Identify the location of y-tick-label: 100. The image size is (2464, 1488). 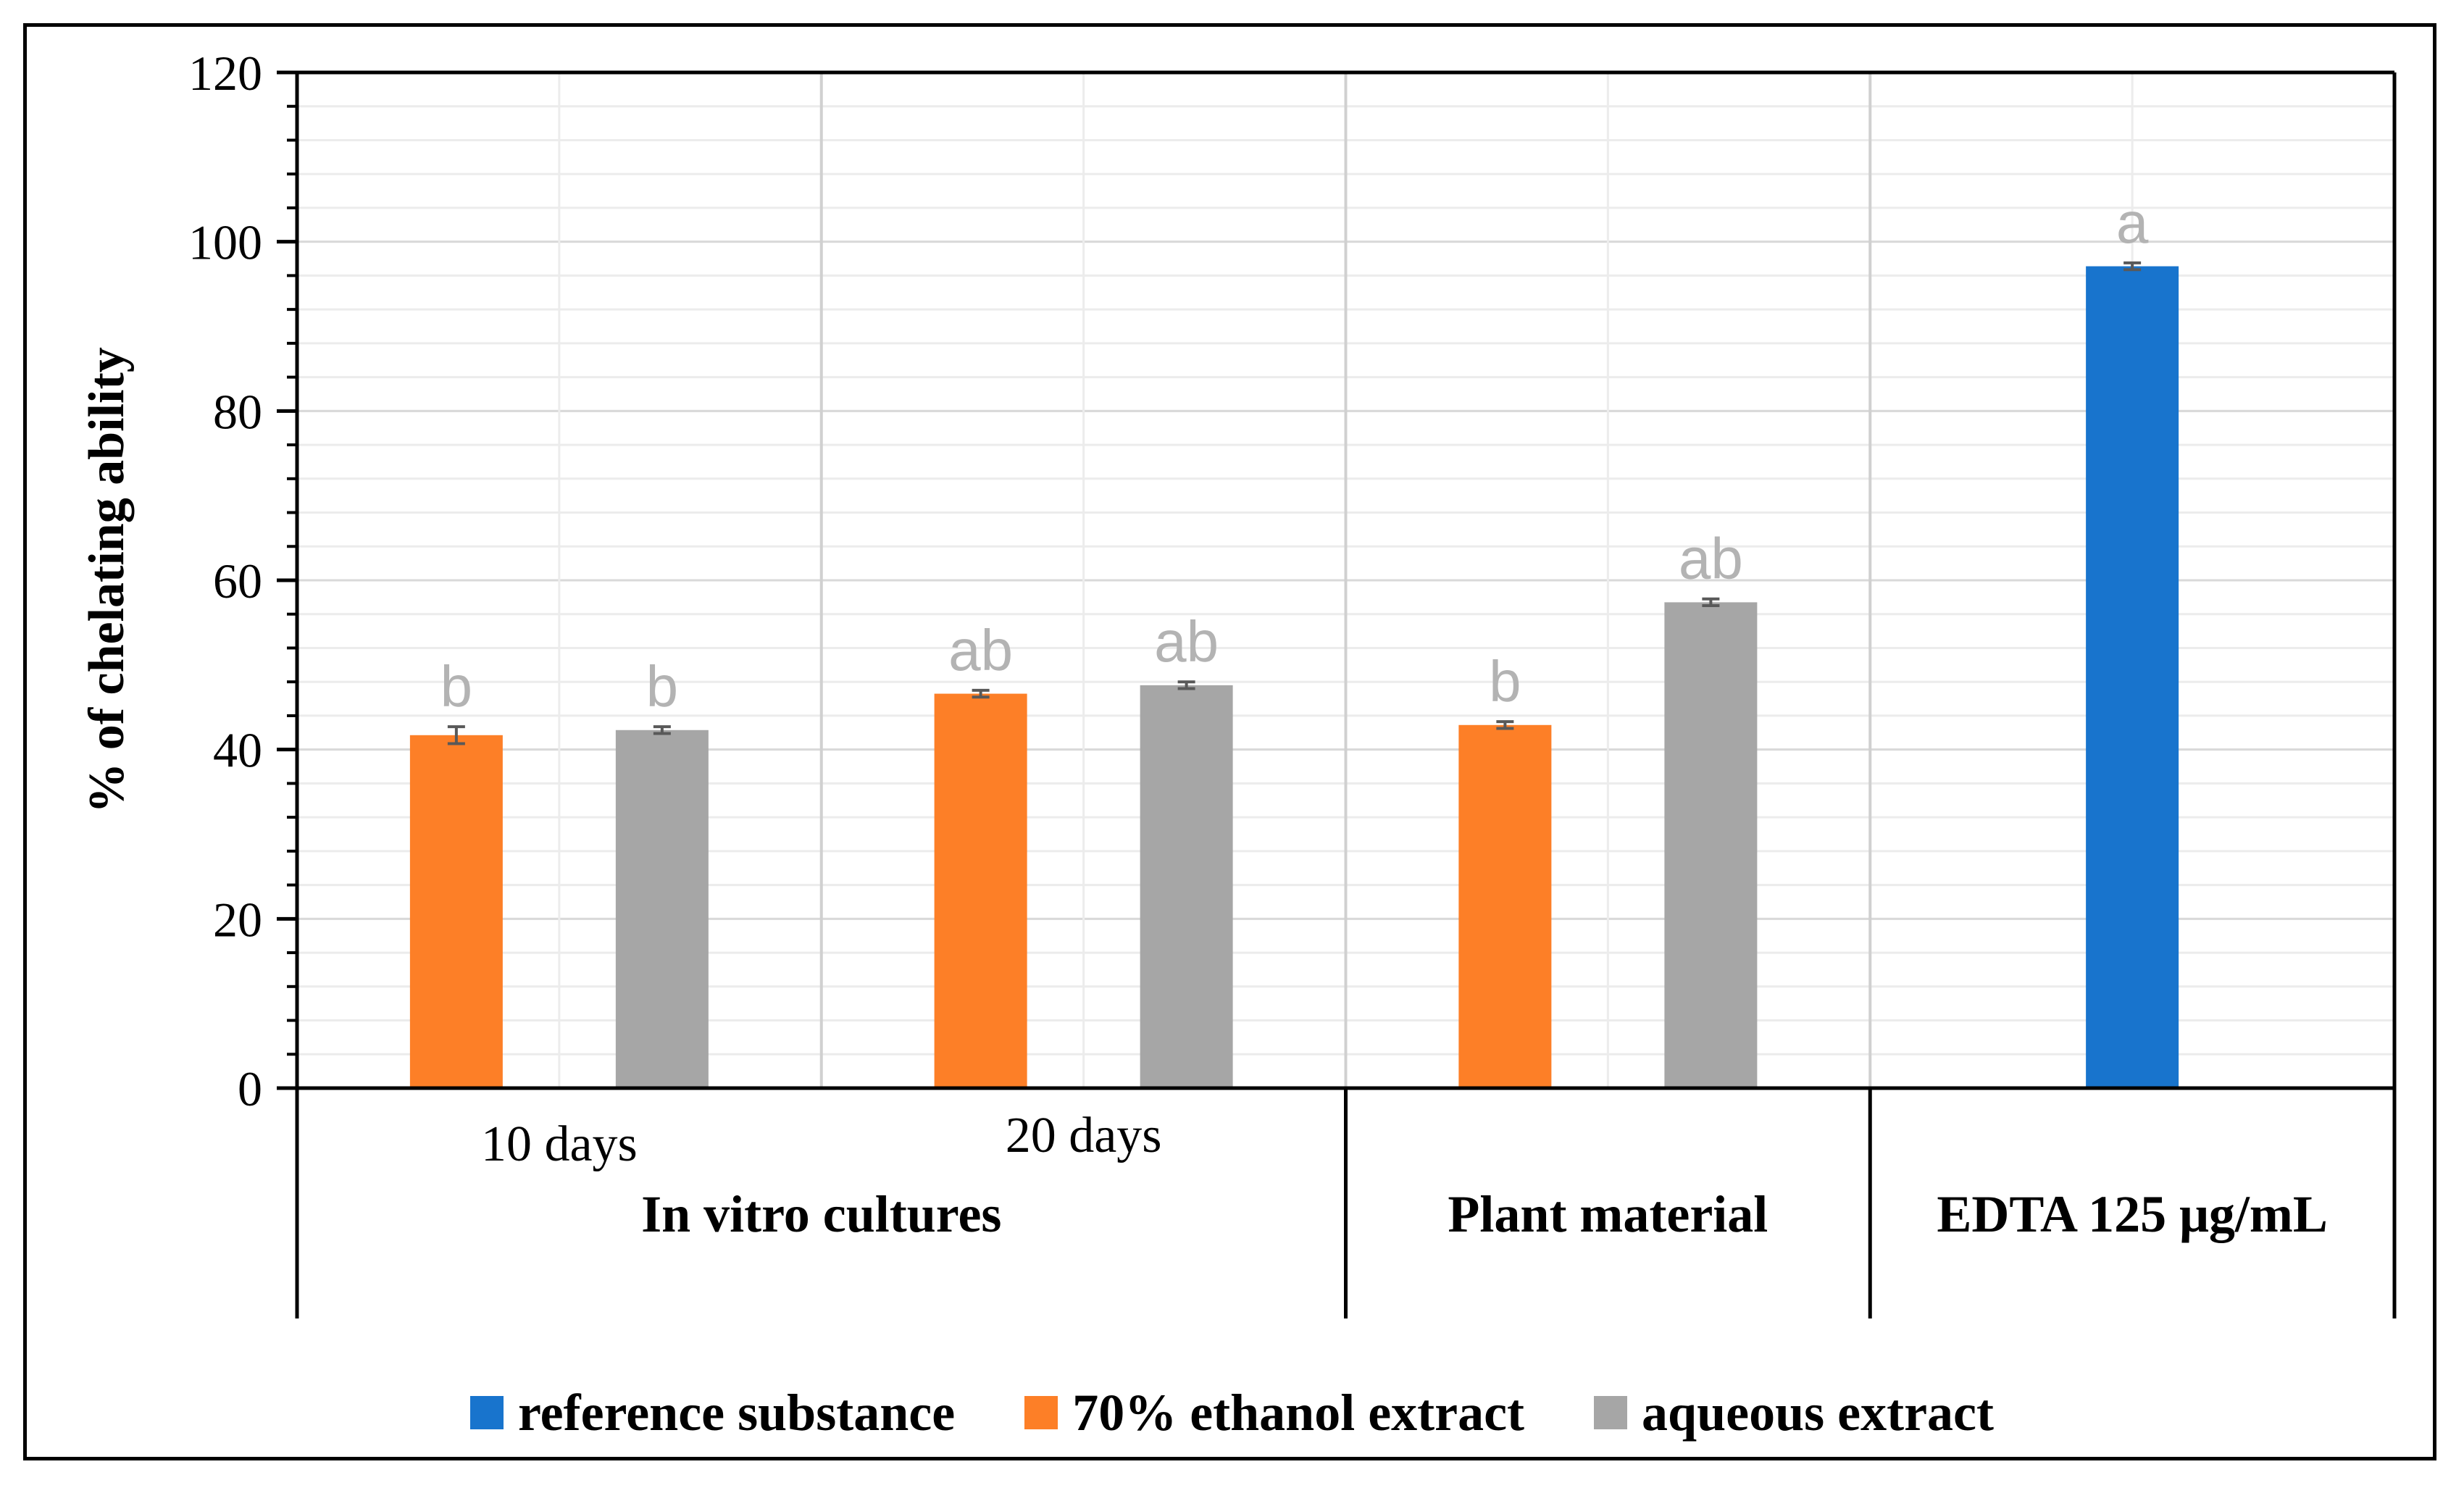
(225, 243).